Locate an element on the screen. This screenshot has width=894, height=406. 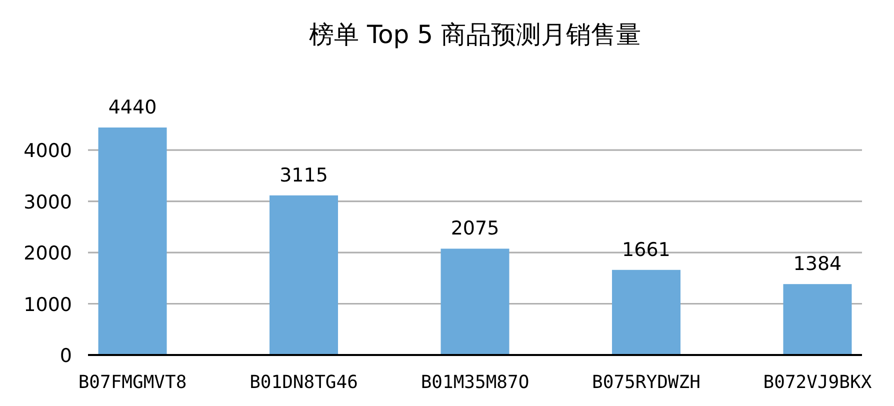
ytick: 3000 is located at coordinates (48, 202).